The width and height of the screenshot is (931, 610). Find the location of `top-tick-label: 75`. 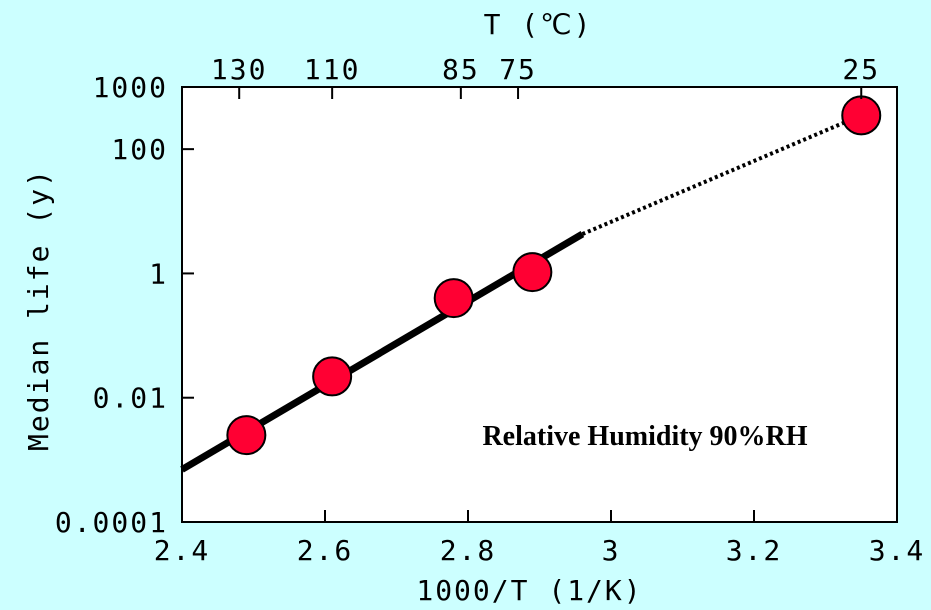

top-tick-label: 75 is located at coordinates (518, 69).